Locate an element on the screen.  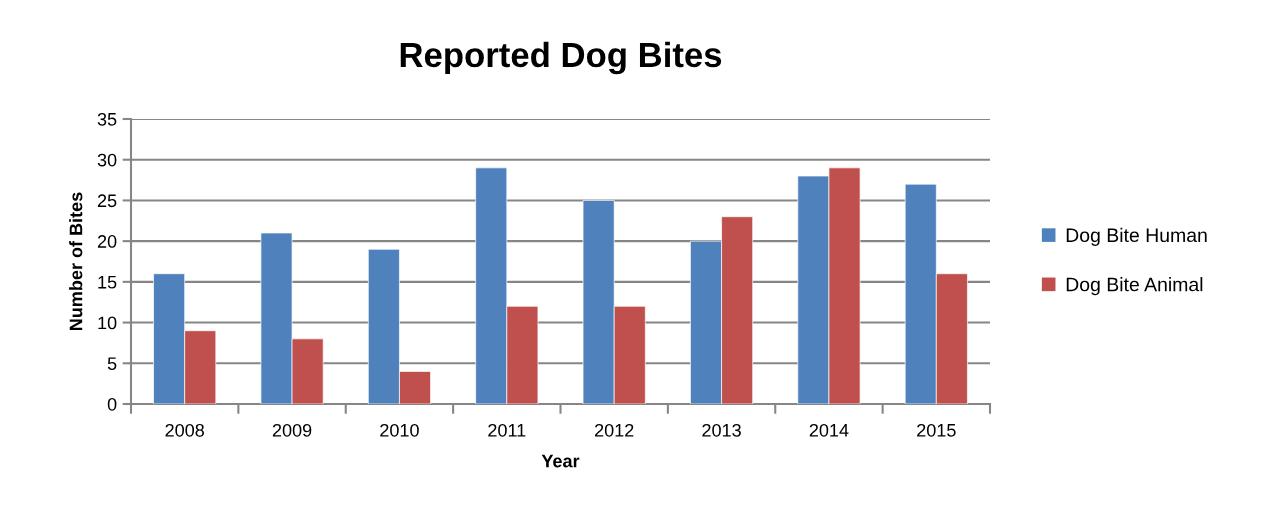
x-axis-title: Year is located at coordinates (560, 461).